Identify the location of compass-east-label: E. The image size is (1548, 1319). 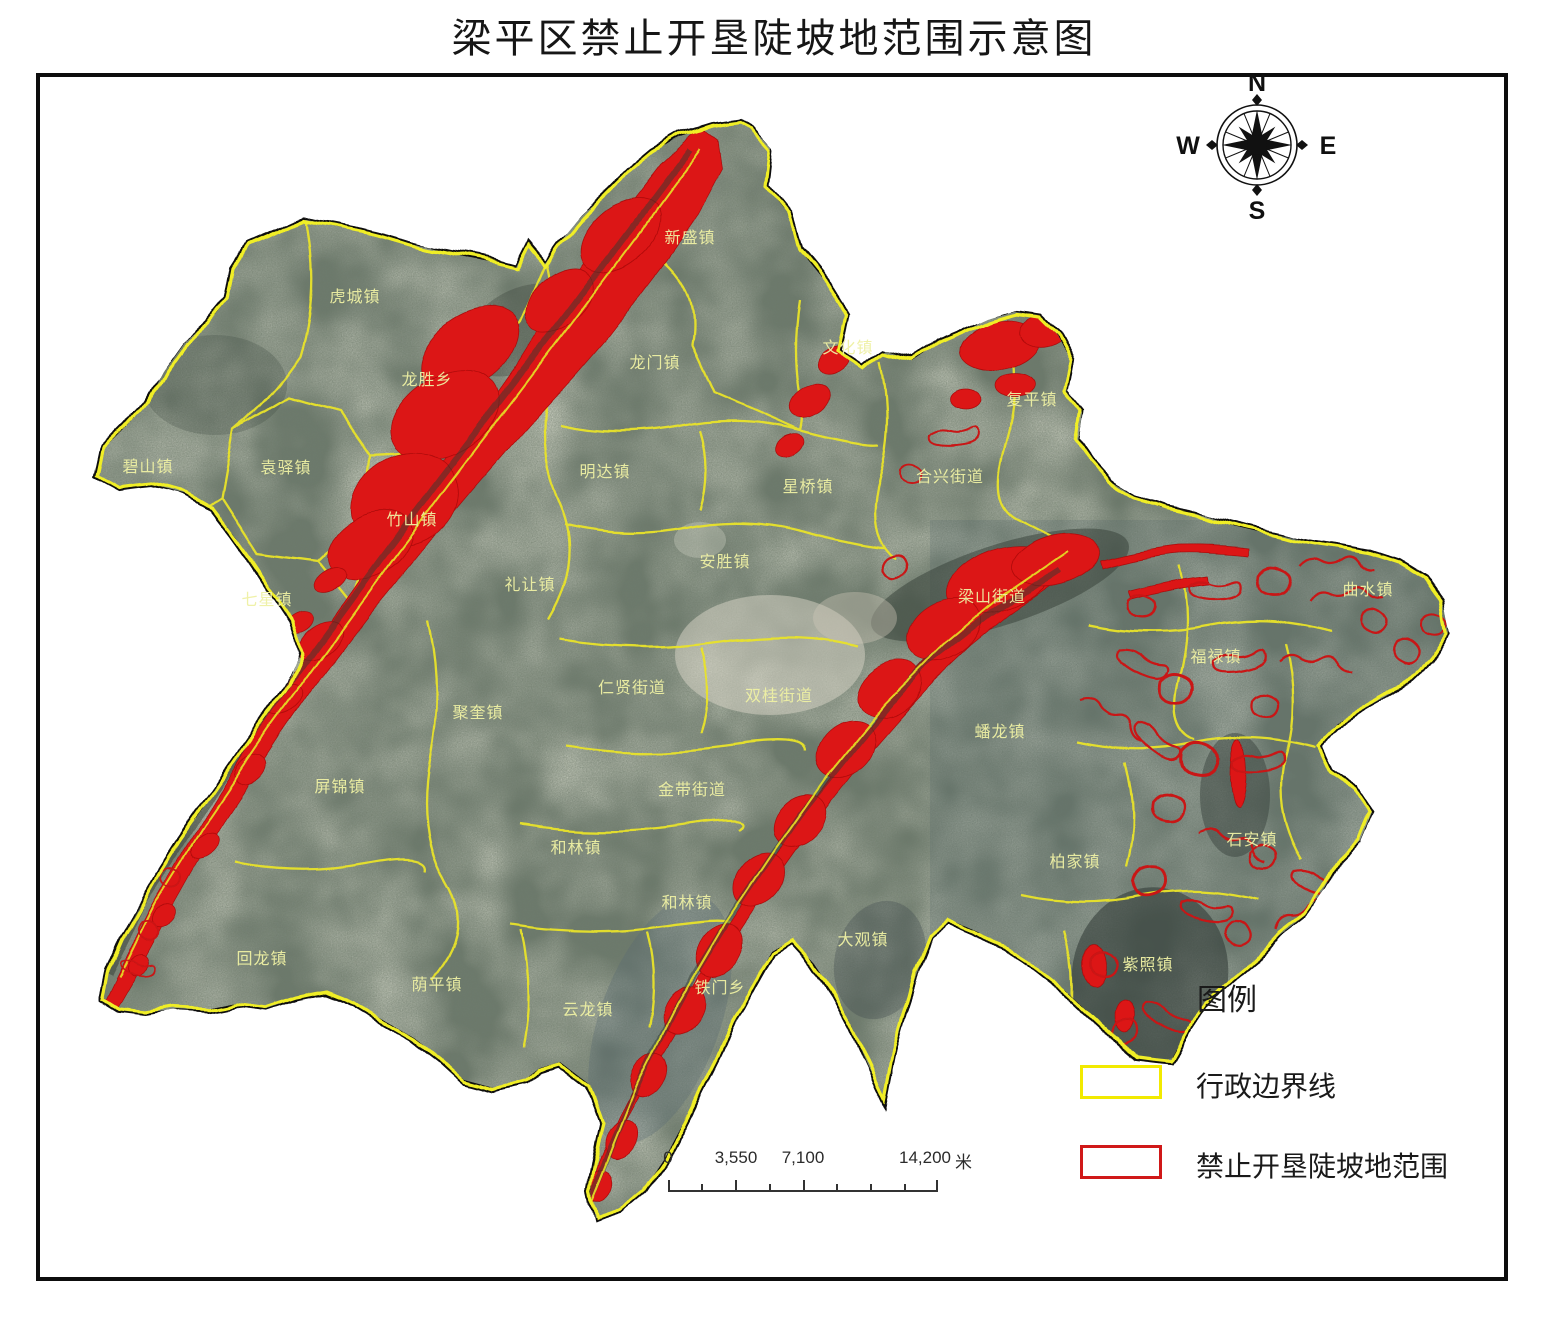
(1328, 146).